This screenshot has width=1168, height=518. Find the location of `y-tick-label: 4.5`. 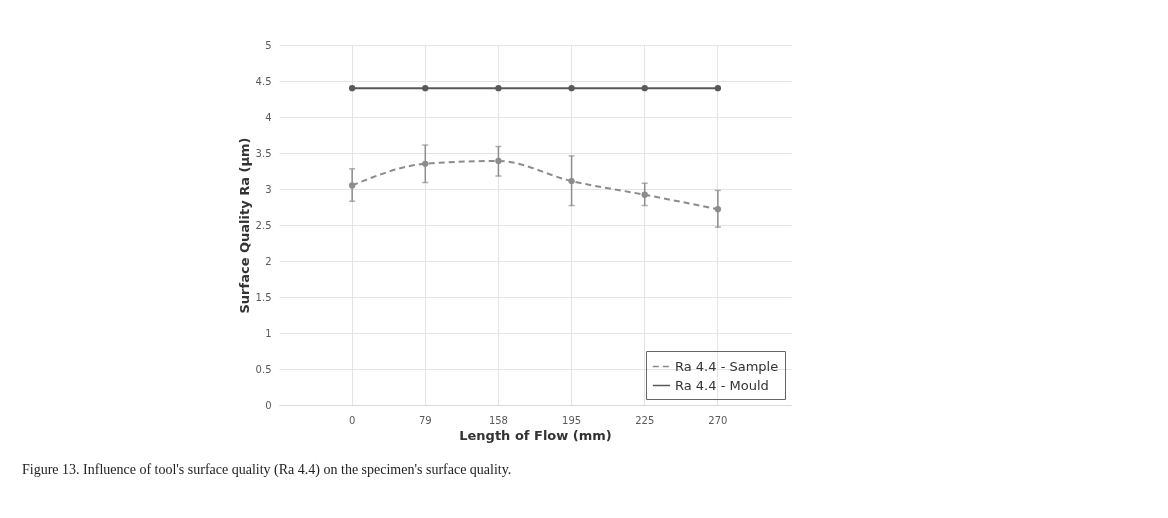

y-tick-label: 4.5 is located at coordinates (263, 81).